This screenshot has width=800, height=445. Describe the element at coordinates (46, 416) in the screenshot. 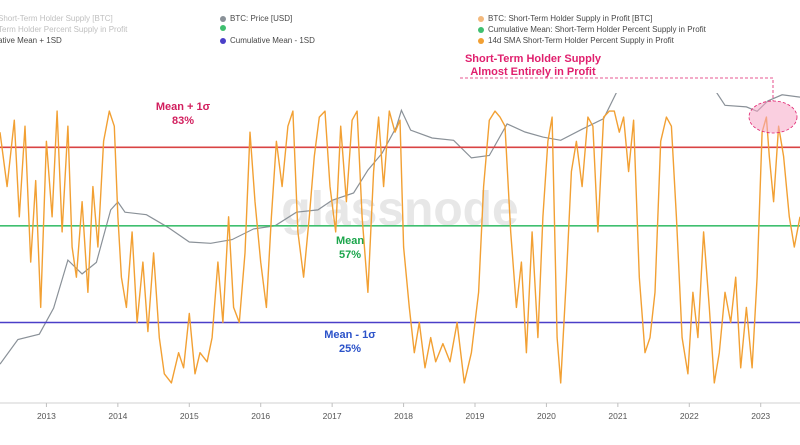

I see `x-tick-label: 2013` at that location.